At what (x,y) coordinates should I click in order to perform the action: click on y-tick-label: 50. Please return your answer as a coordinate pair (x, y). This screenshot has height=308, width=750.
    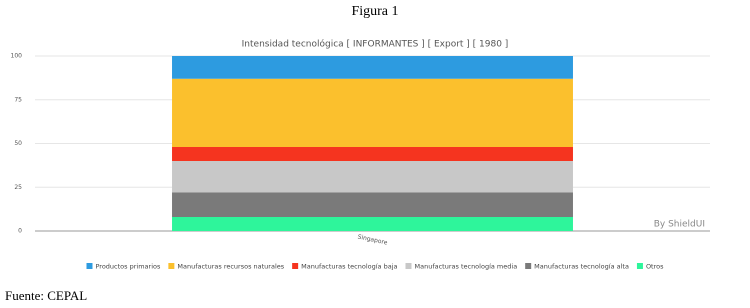
    Looking at the image, I should click on (18, 143).